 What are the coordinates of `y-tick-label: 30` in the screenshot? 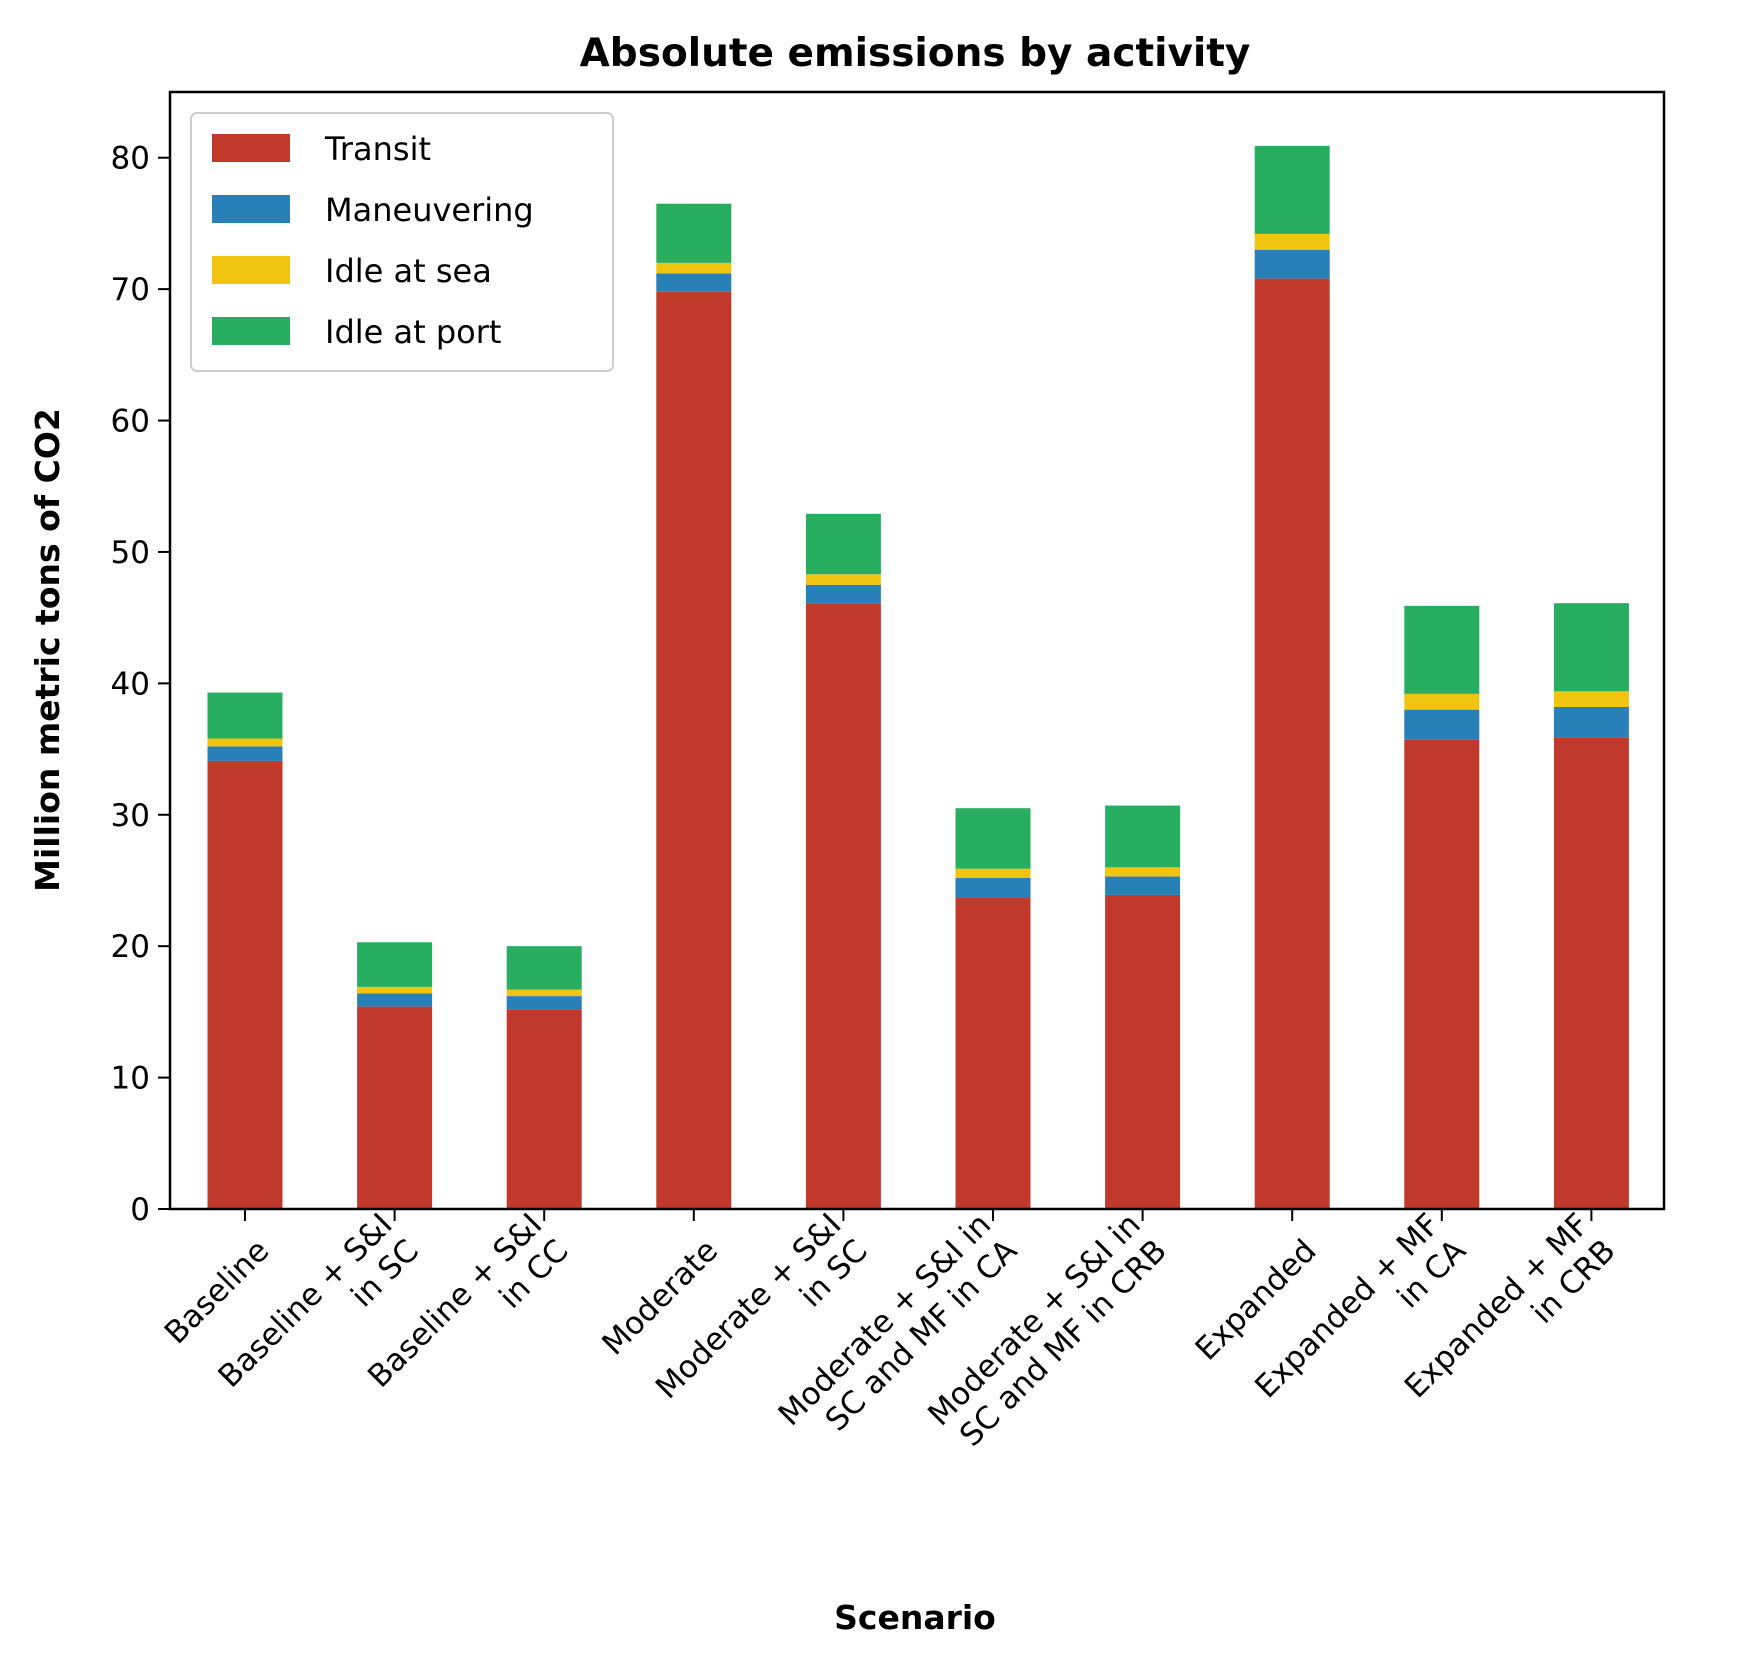 It's located at (130, 816).